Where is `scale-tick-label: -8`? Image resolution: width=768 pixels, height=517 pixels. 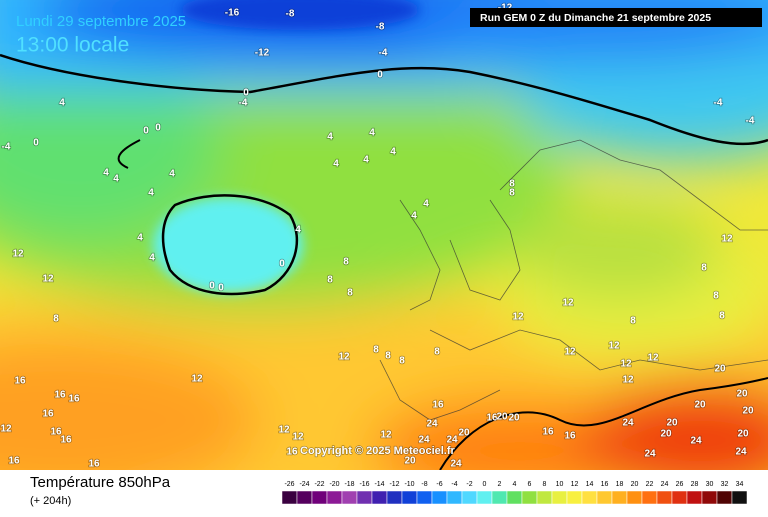
scale-tick-label: -8 is located at coordinates (424, 484).